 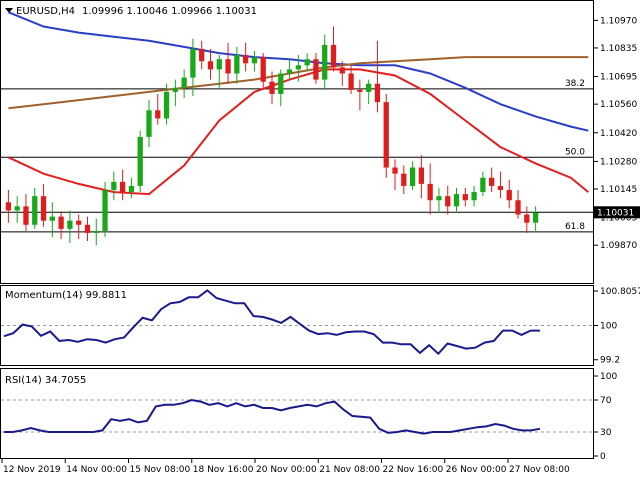 I want to click on fib-label-38-2: 38.2, so click(x=575, y=84).